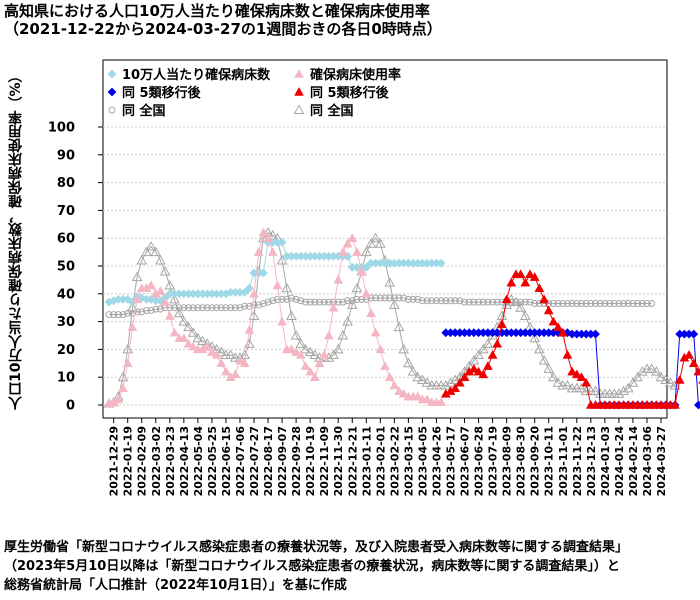 This screenshot has width=700, height=600. What do you see at coordinates (394, 461) in the screenshot?
I see `x-tick-label: 2023-02-22` at bounding box center [394, 461].